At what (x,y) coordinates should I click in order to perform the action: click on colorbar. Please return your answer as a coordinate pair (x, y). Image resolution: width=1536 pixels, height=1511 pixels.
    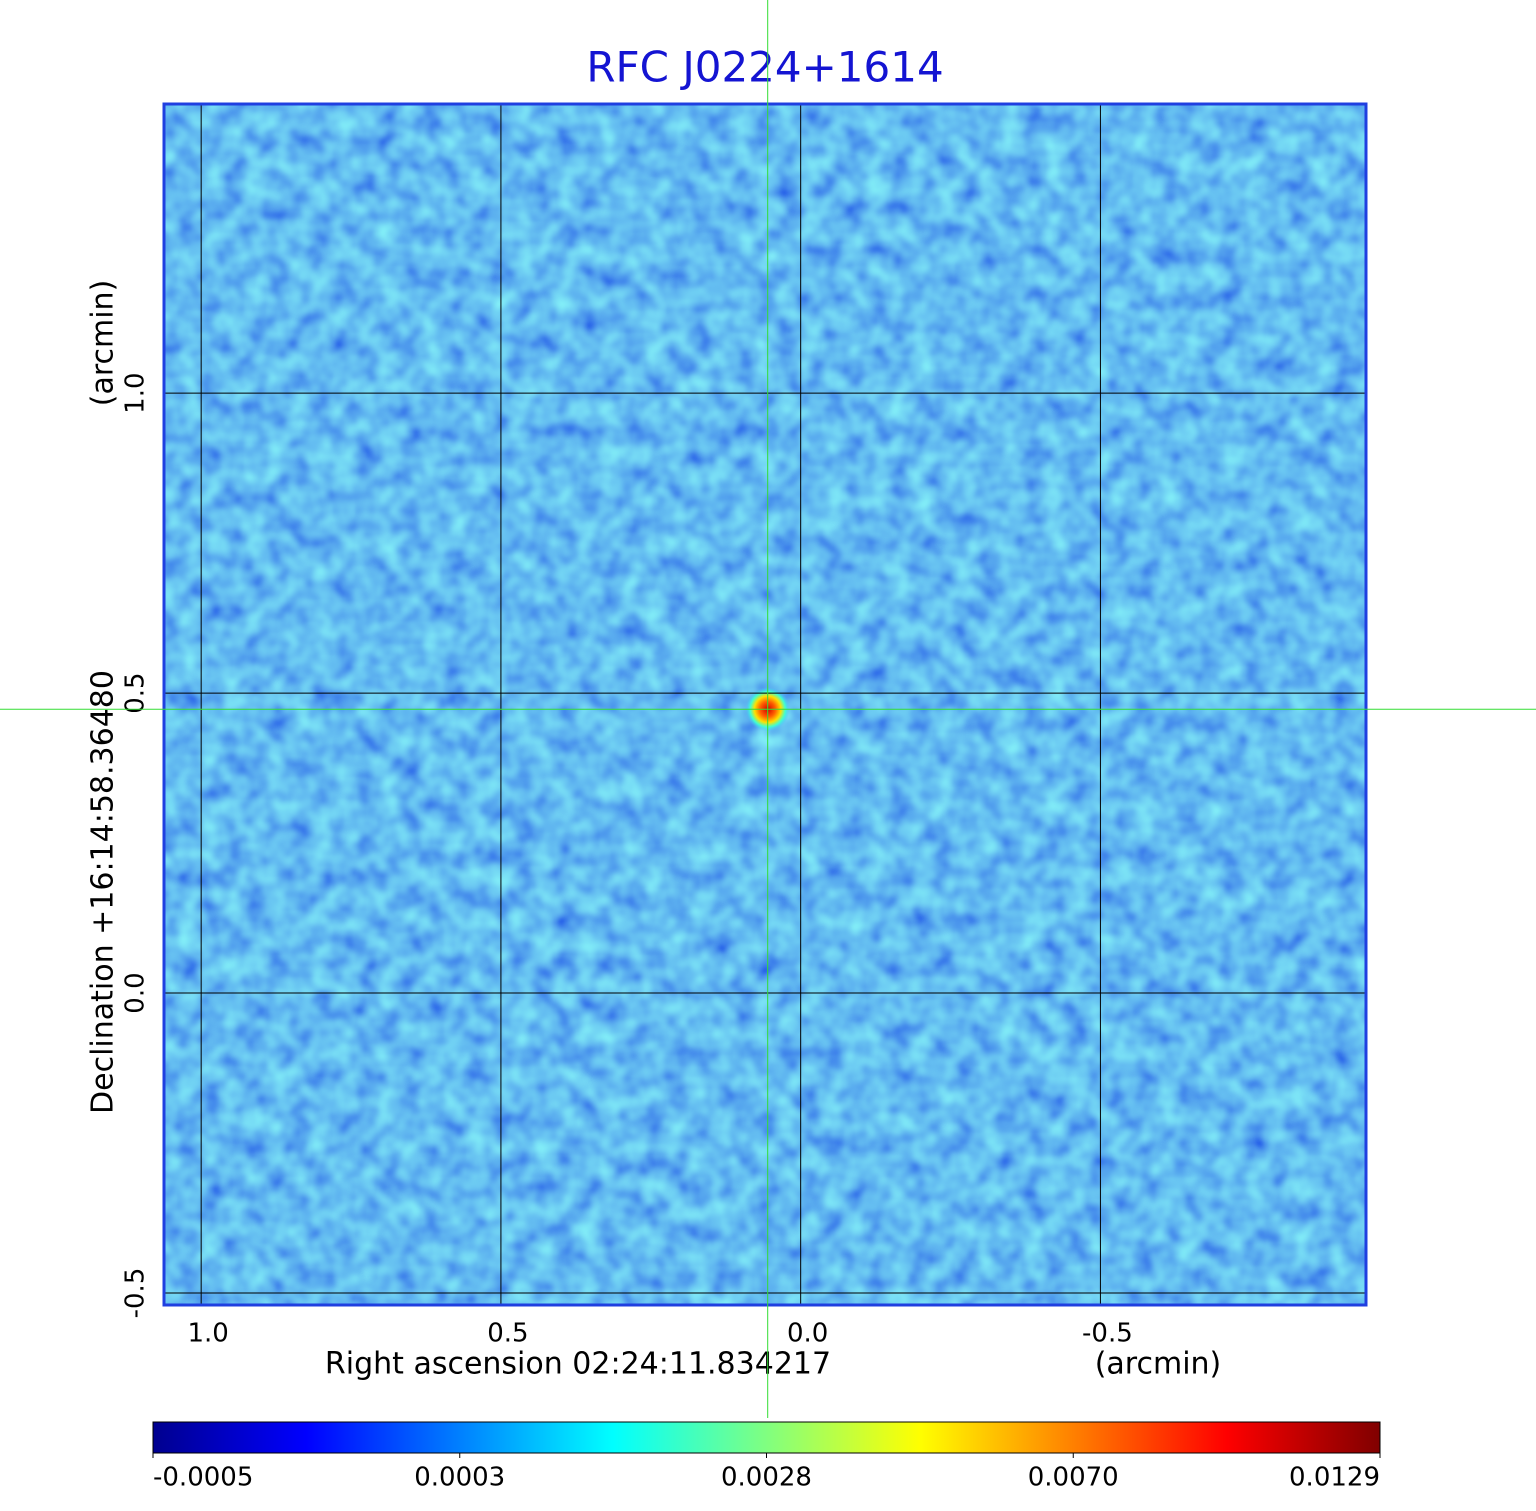
    Looking at the image, I should click on (766, 1437).